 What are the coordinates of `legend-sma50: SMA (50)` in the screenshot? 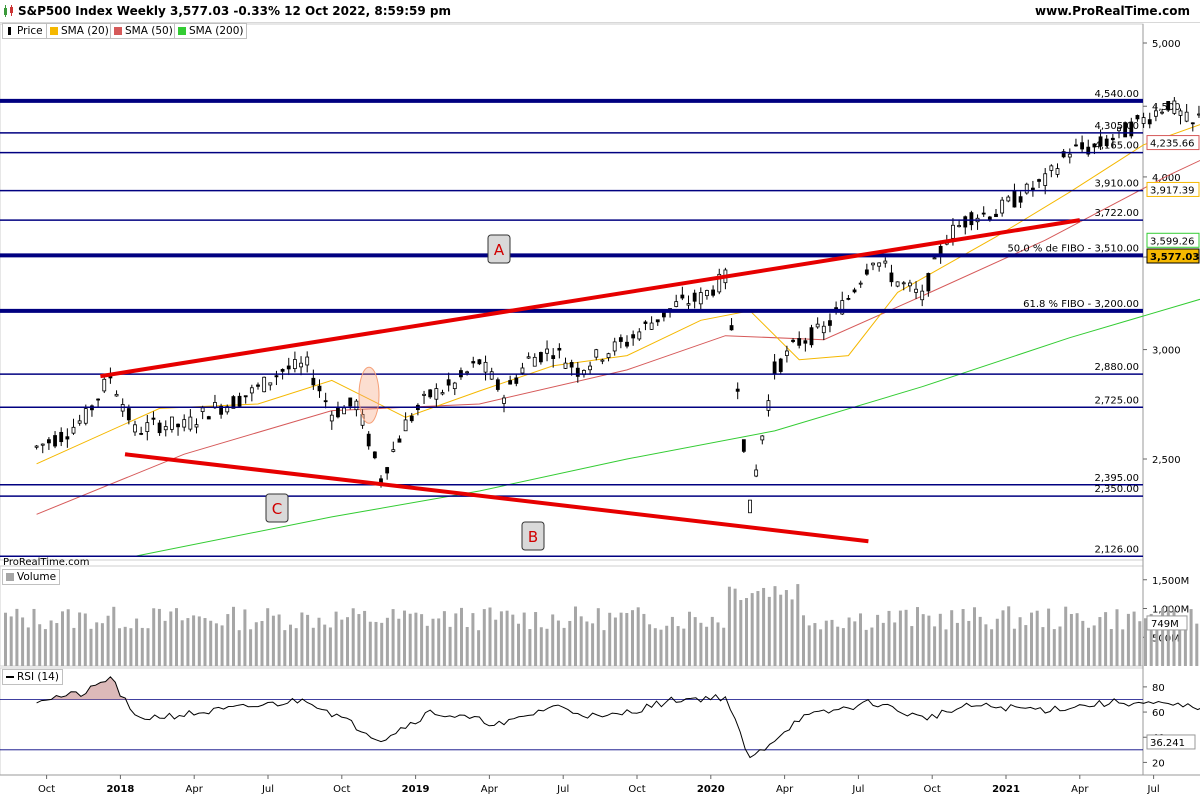 It's located at (143, 31).